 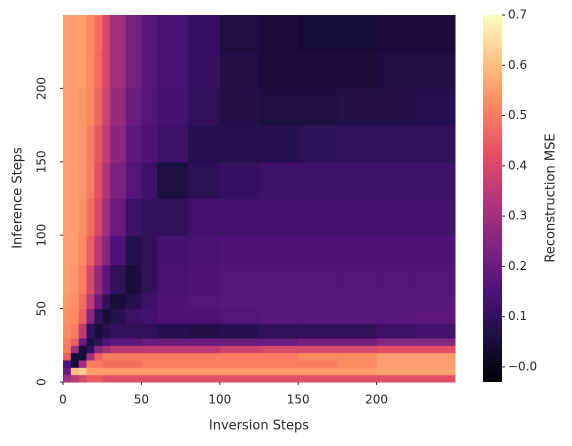 I want to click on colorbar-tick-label: 0.6, so click(x=517, y=65).